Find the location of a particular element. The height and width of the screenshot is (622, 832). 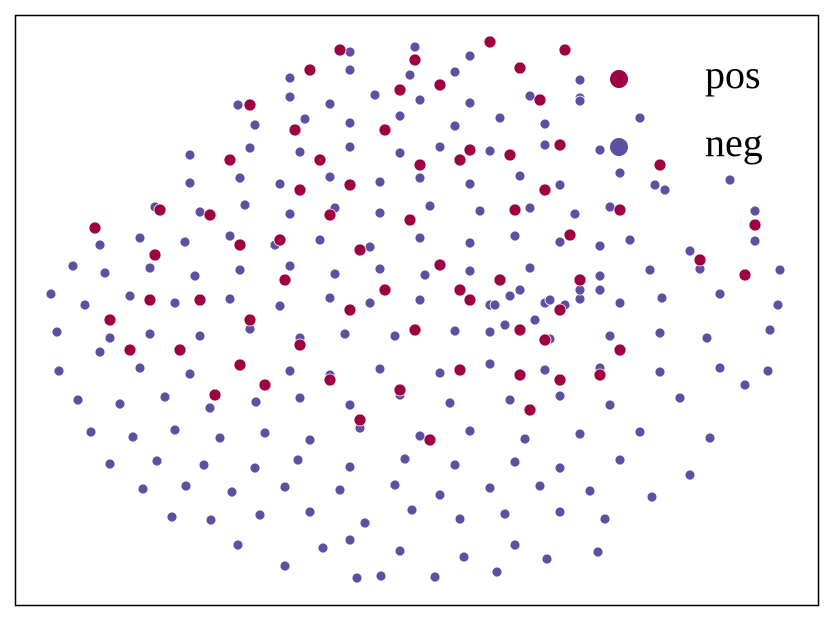

legend: pos neg is located at coordinates (686, 108).